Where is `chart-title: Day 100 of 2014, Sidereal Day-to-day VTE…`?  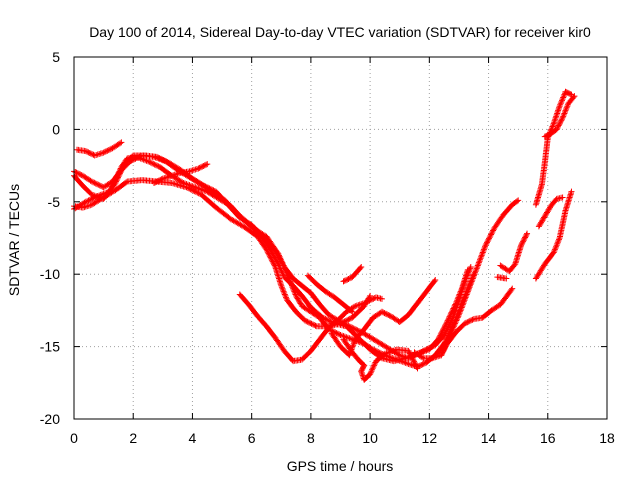
chart-title: Day 100 of 2014, Sidereal Day-to-day VTE… is located at coordinates (340, 32).